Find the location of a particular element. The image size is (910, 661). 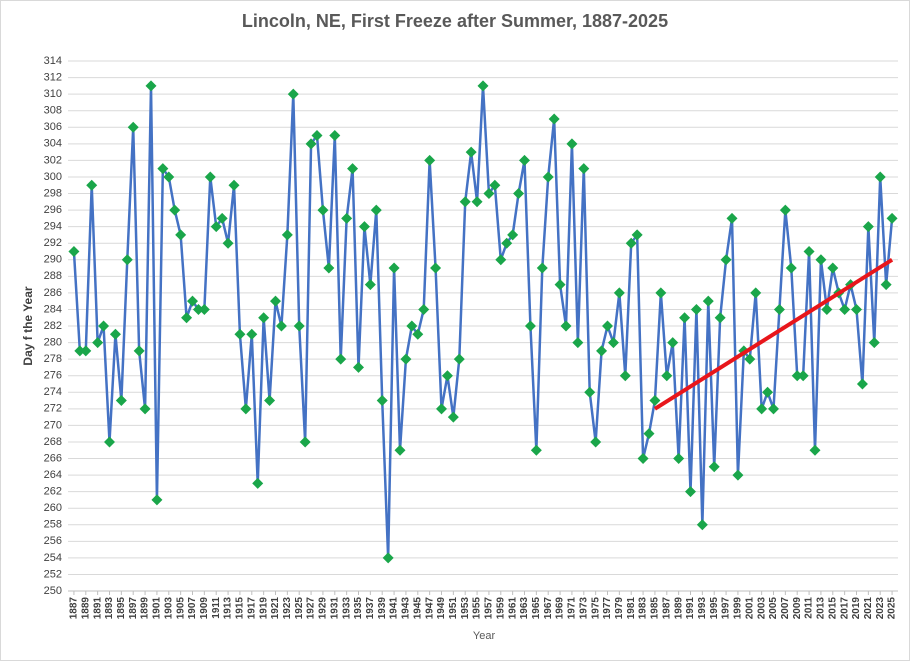

y-tick-label: 276 is located at coordinates (53, 376).